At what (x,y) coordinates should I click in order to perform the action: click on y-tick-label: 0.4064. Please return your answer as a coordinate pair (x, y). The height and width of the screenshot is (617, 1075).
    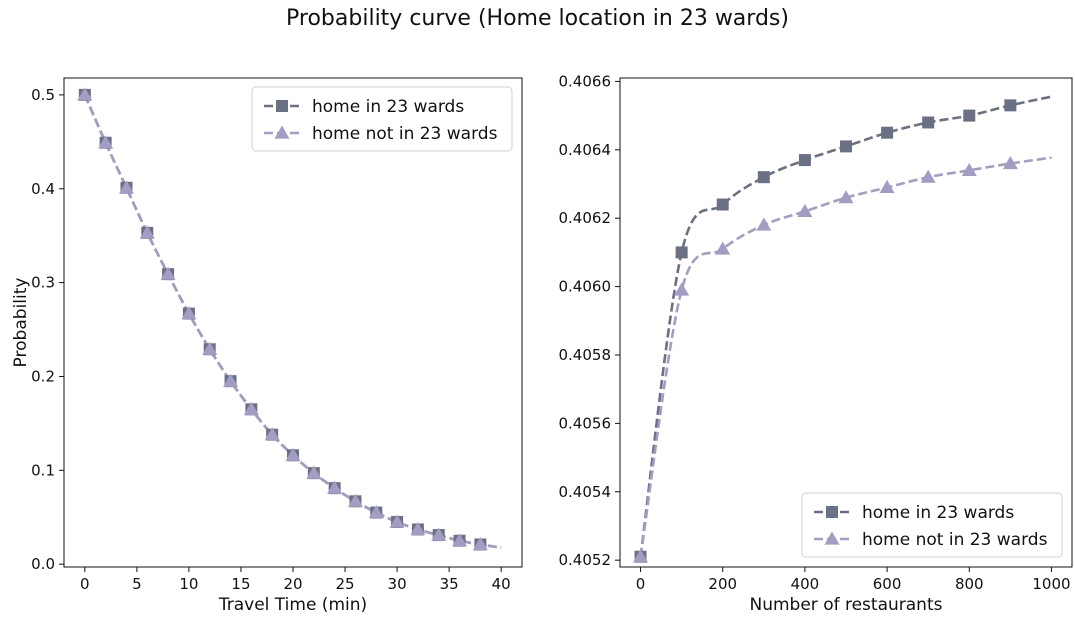
    Looking at the image, I should click on (585, 150).